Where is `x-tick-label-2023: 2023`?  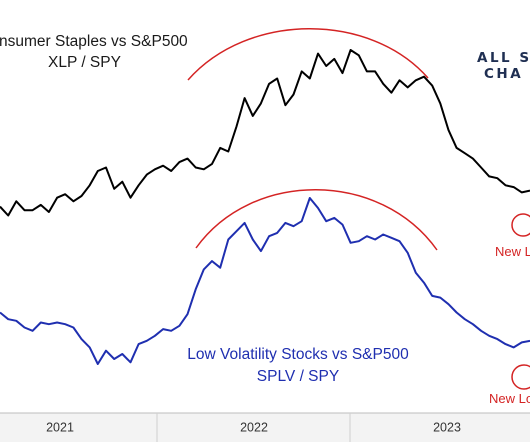
x-tick-label-2023: 2023 is located at coordinates (447, 427).